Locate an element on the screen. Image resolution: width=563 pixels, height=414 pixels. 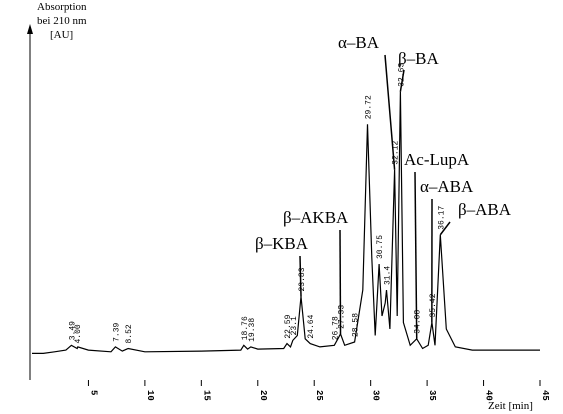
peak-label: 23.83 is located at coordinates (302, 279).